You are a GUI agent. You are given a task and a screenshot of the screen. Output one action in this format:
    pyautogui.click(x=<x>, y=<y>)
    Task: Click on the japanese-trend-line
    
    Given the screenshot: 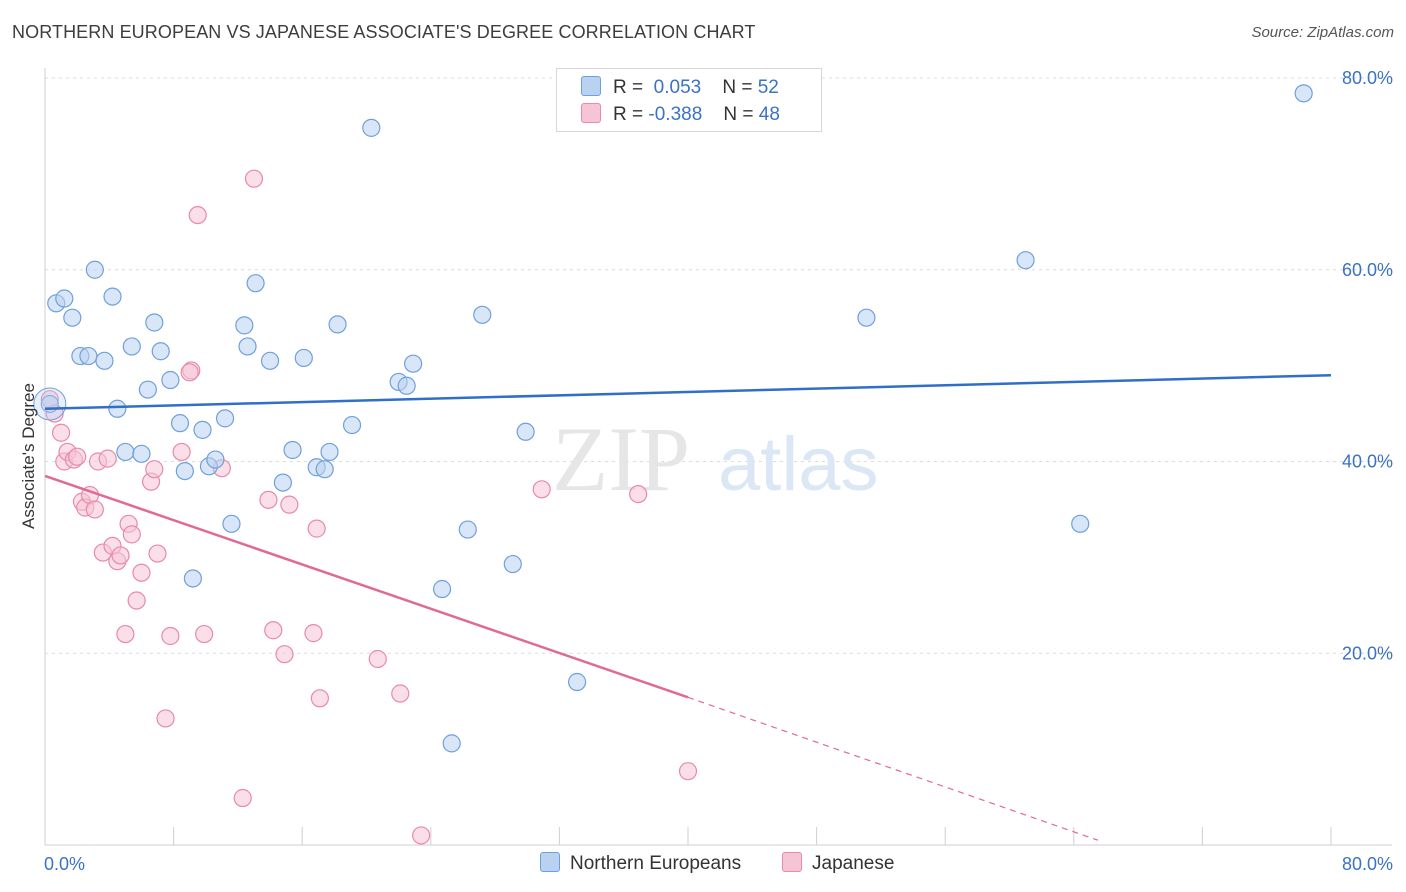 What is the action you would take?
    pyautogui.click(x=366, y=586)
    